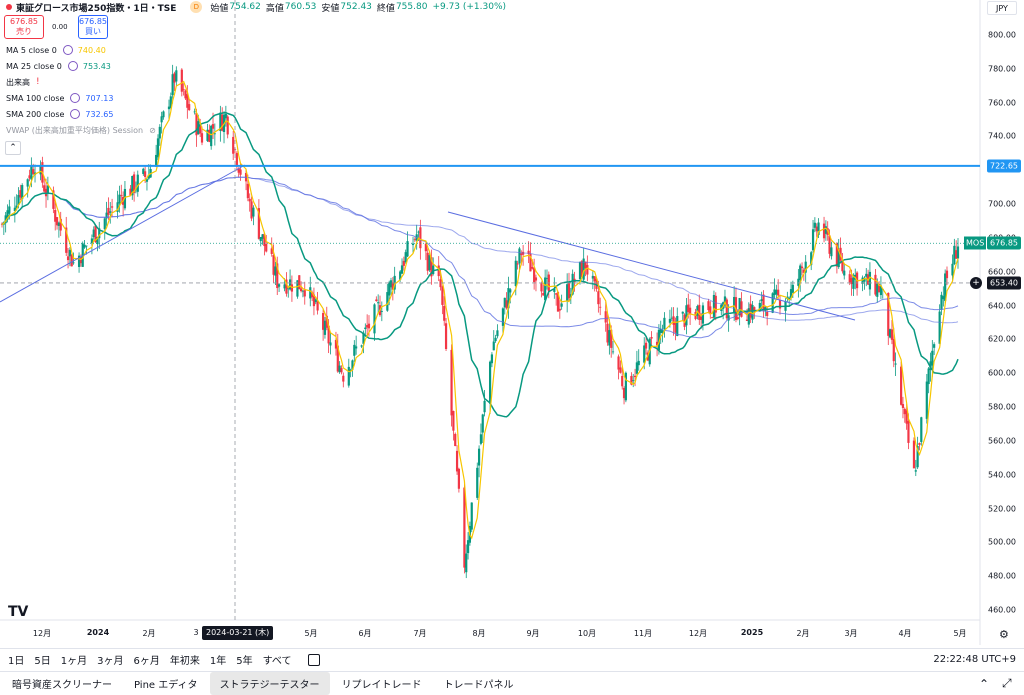  I want to click on buy-button: 676.85 買い, so click(93, 27).